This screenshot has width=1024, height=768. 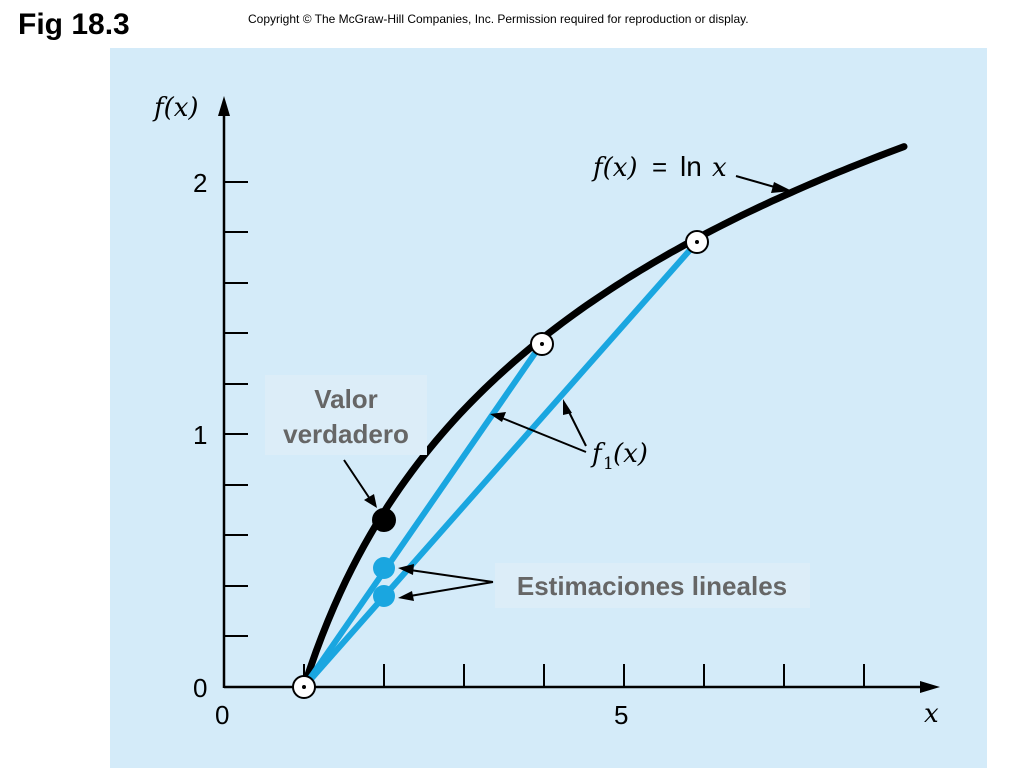 I want to click on true-value-arrowhead, so click(x=370, y=501).